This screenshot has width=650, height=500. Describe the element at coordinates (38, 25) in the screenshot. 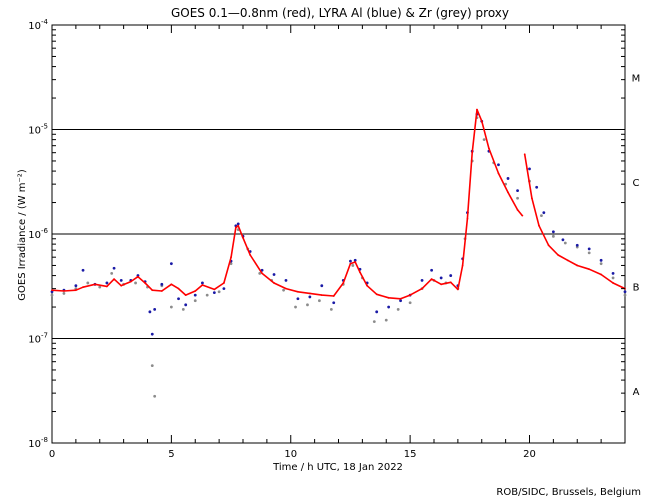

I see `y-tick-label: 10⁻⁴` at that location.